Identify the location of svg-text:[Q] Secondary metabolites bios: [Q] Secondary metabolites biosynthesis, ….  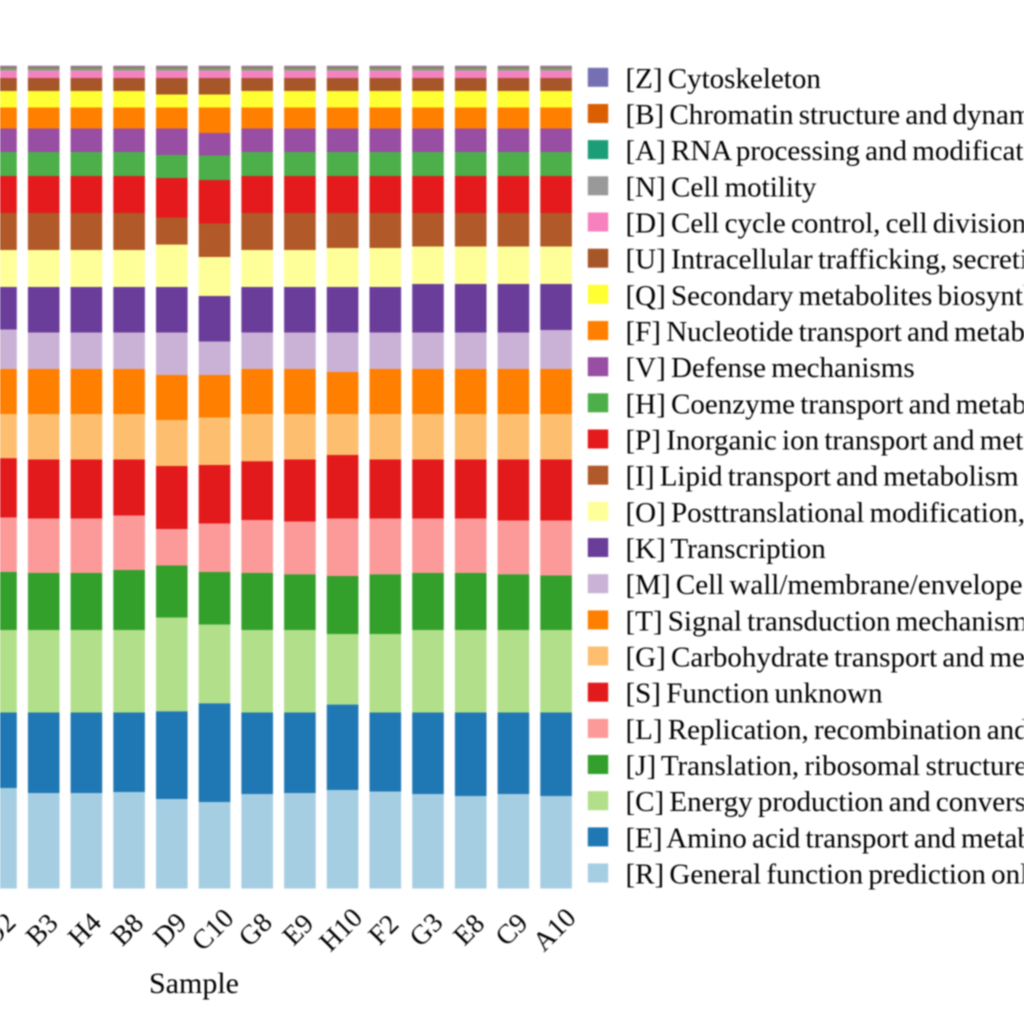
(825, 296).